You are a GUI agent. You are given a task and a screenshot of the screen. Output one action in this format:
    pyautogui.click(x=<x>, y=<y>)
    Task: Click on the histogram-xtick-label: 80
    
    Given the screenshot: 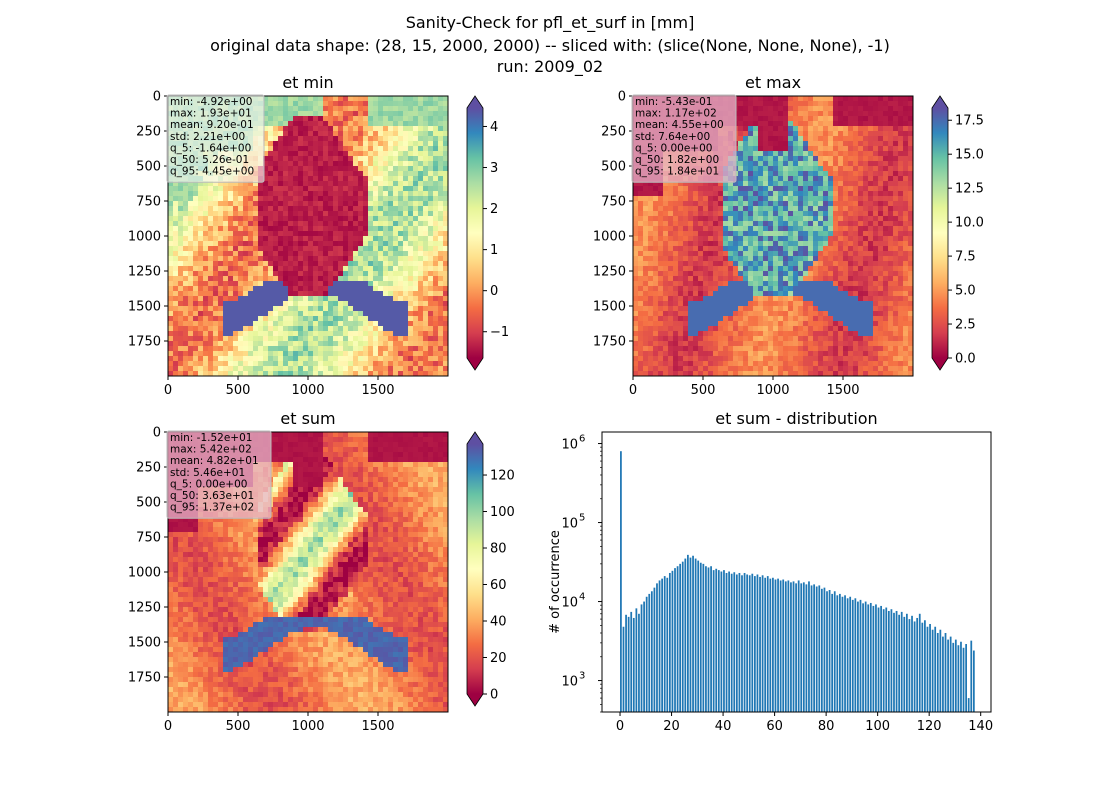 What is the action you would take?
    pyautogui.click(x=826, y=726)
    